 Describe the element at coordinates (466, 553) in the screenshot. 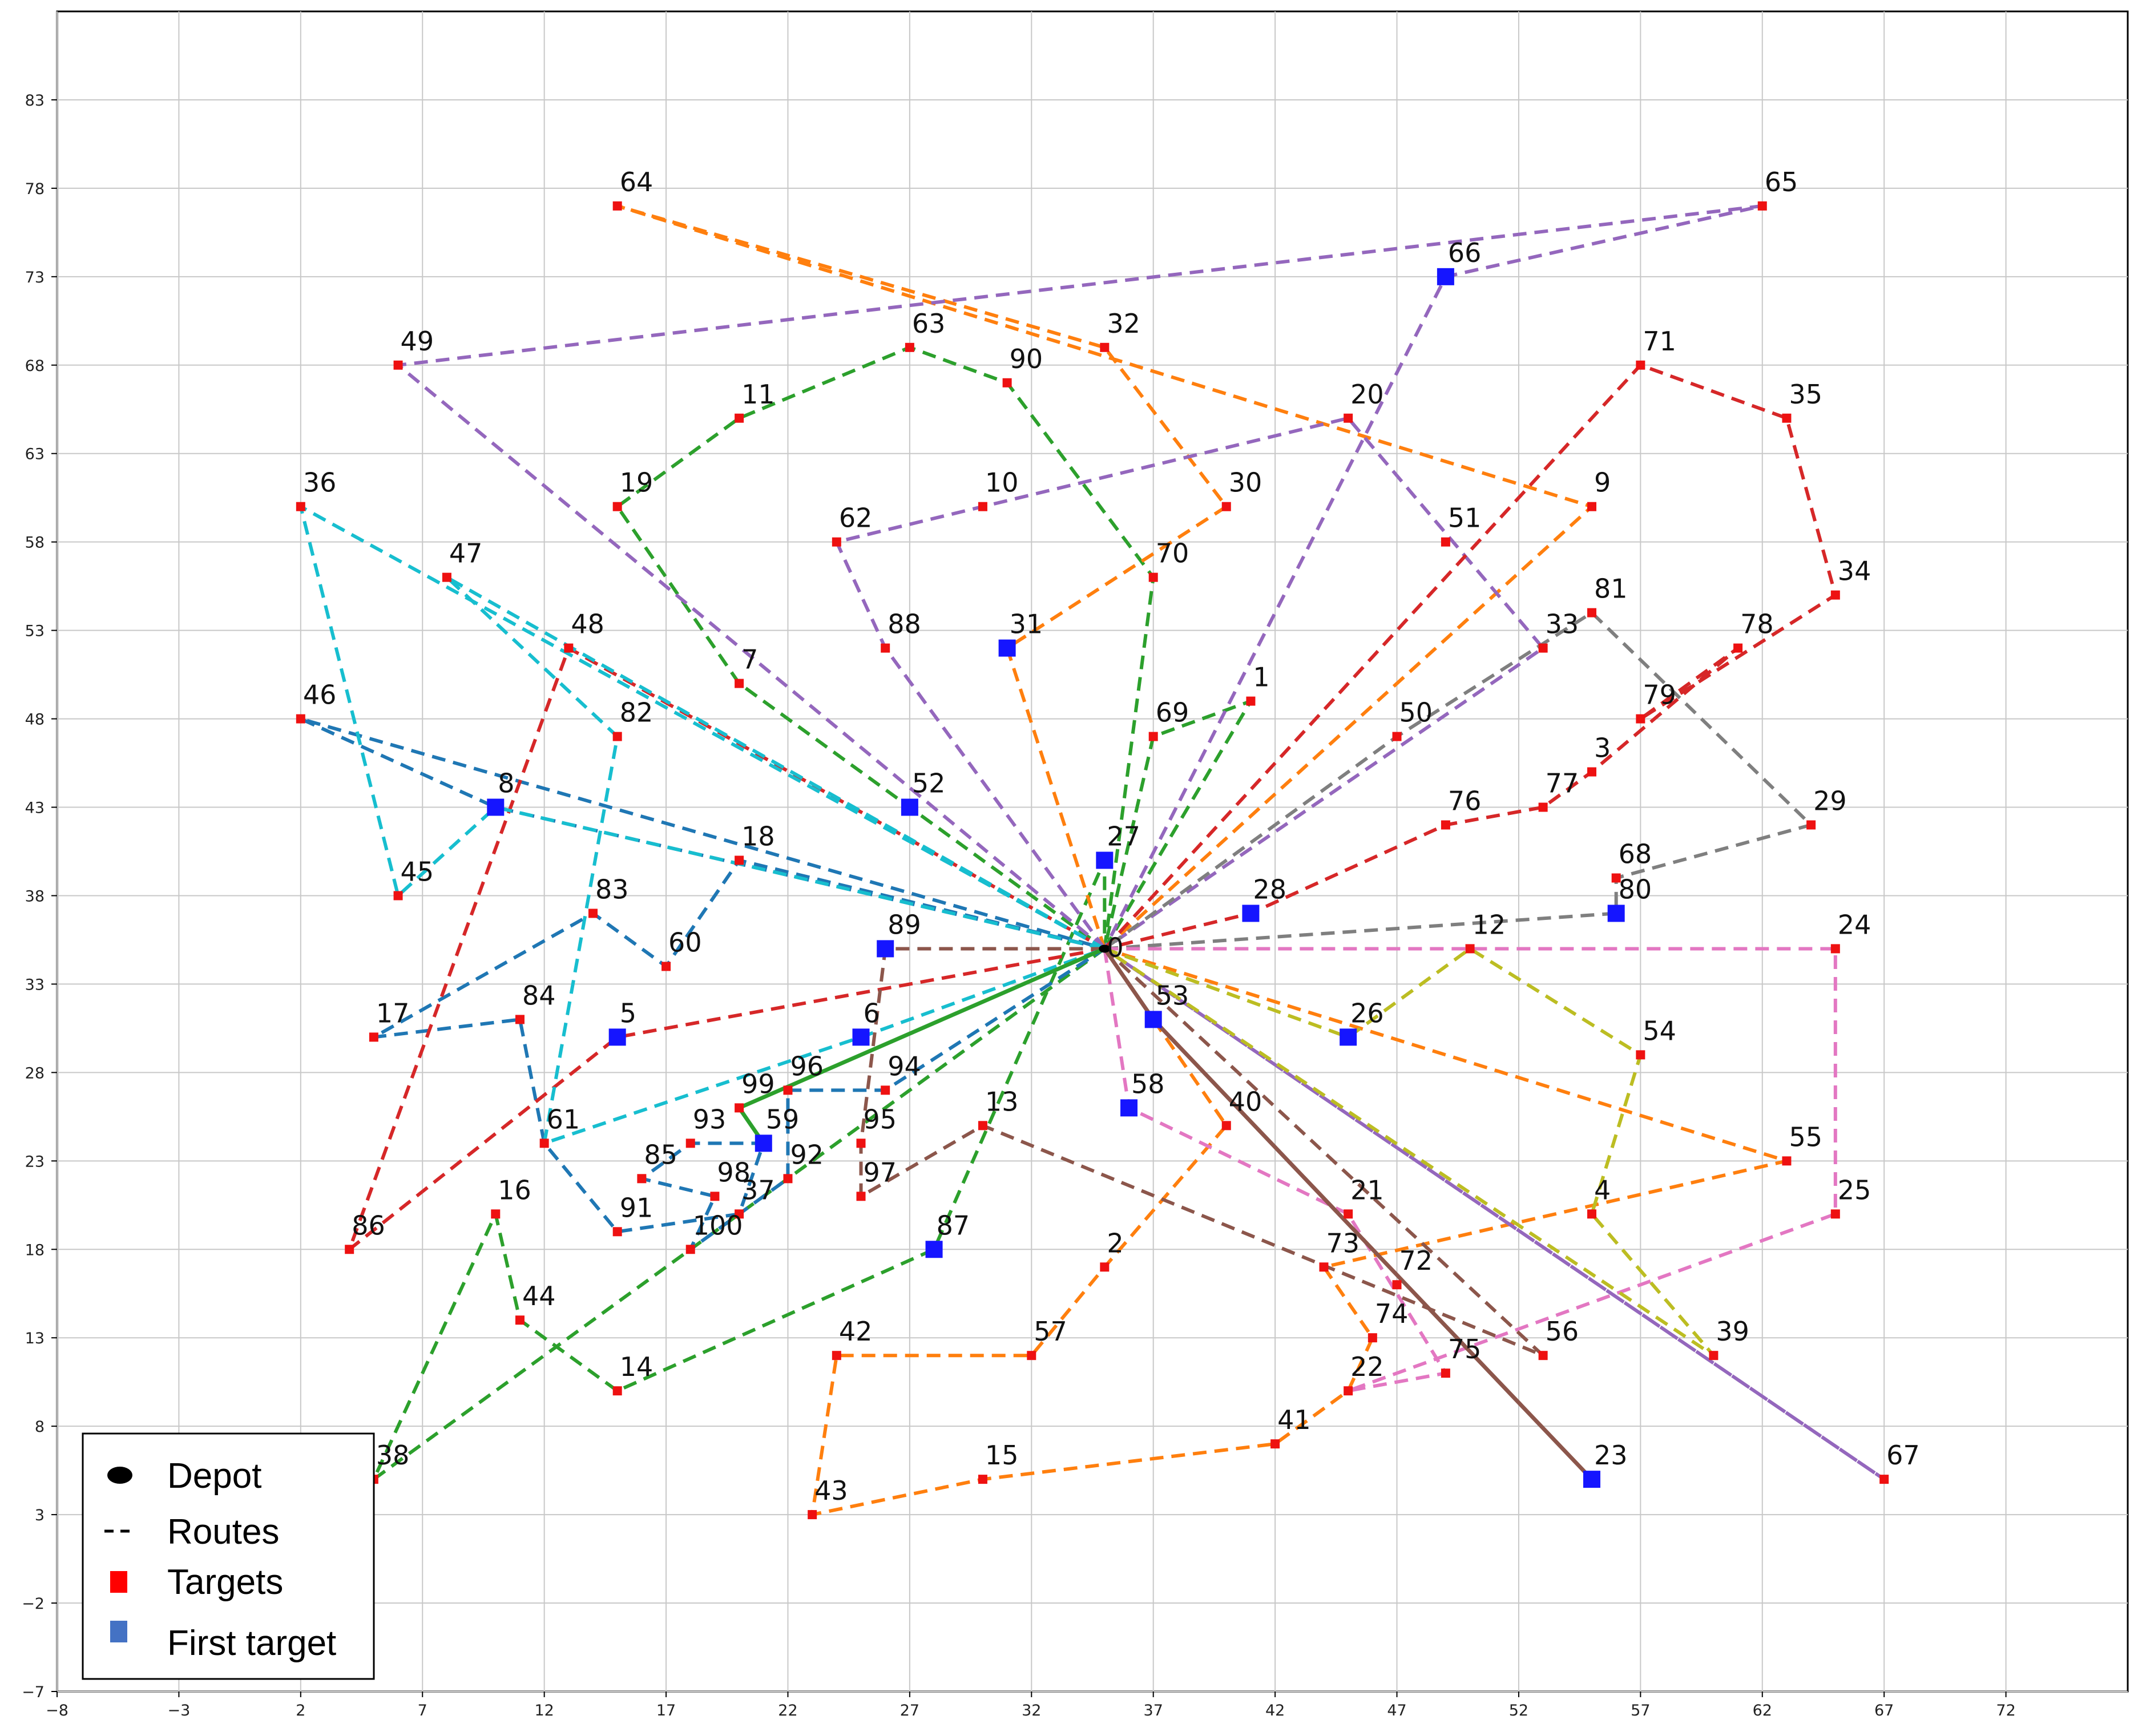

I see `target-label: 47` at that location.